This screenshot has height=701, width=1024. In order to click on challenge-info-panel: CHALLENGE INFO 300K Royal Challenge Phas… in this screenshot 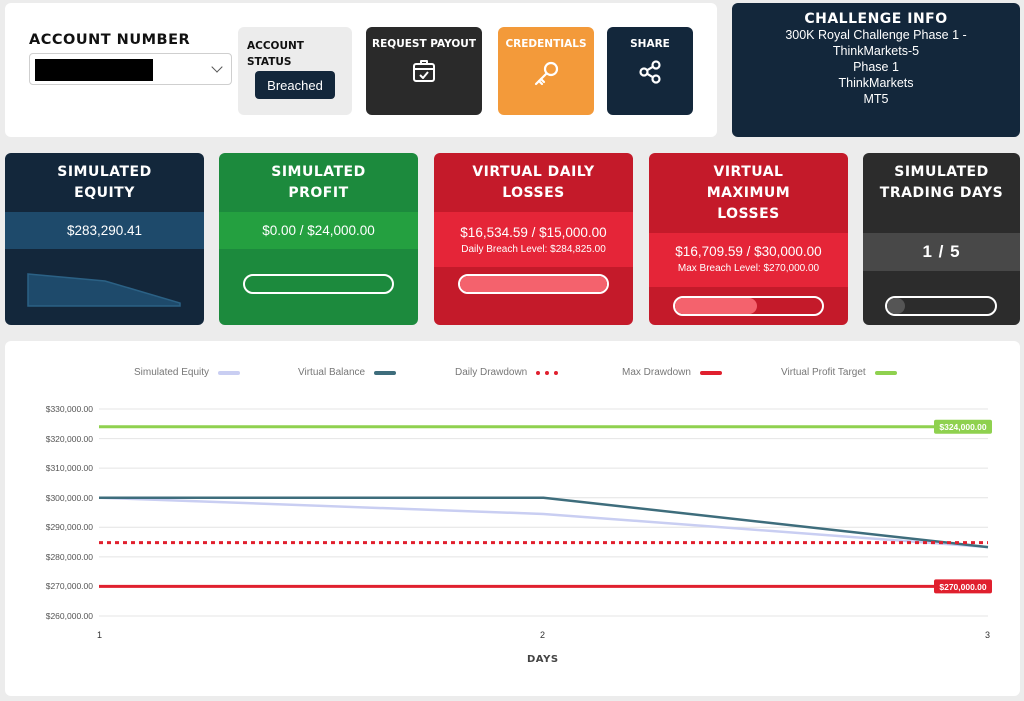, I will do `click(876, 70)`.